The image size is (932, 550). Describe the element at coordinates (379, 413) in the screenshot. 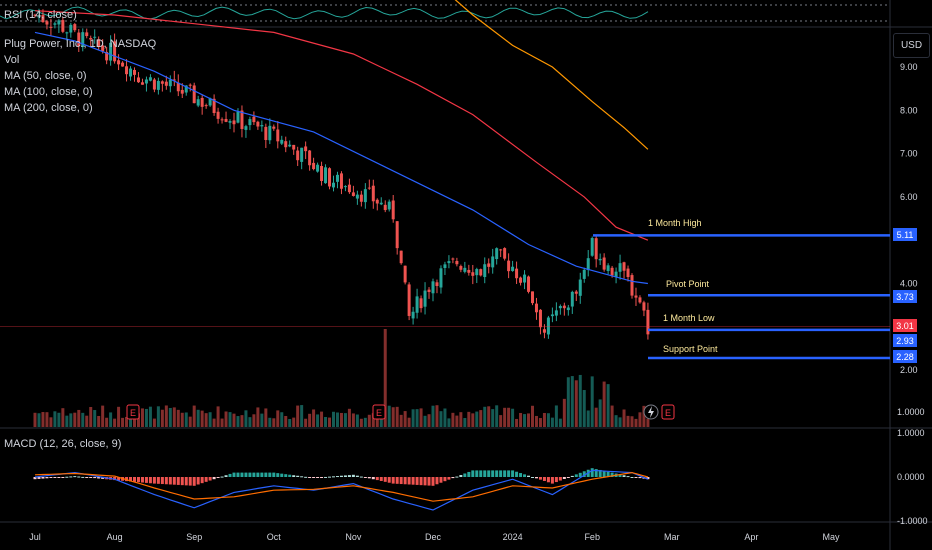

I see `earnings-marker-letter: E` at that location.